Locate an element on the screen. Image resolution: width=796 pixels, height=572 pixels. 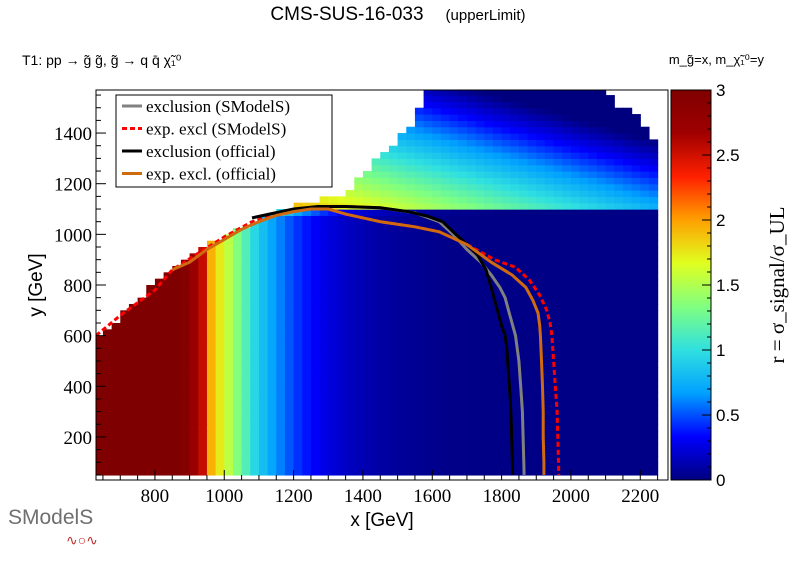
y-tick-label: 1000 is located at coordinates (73, 235).